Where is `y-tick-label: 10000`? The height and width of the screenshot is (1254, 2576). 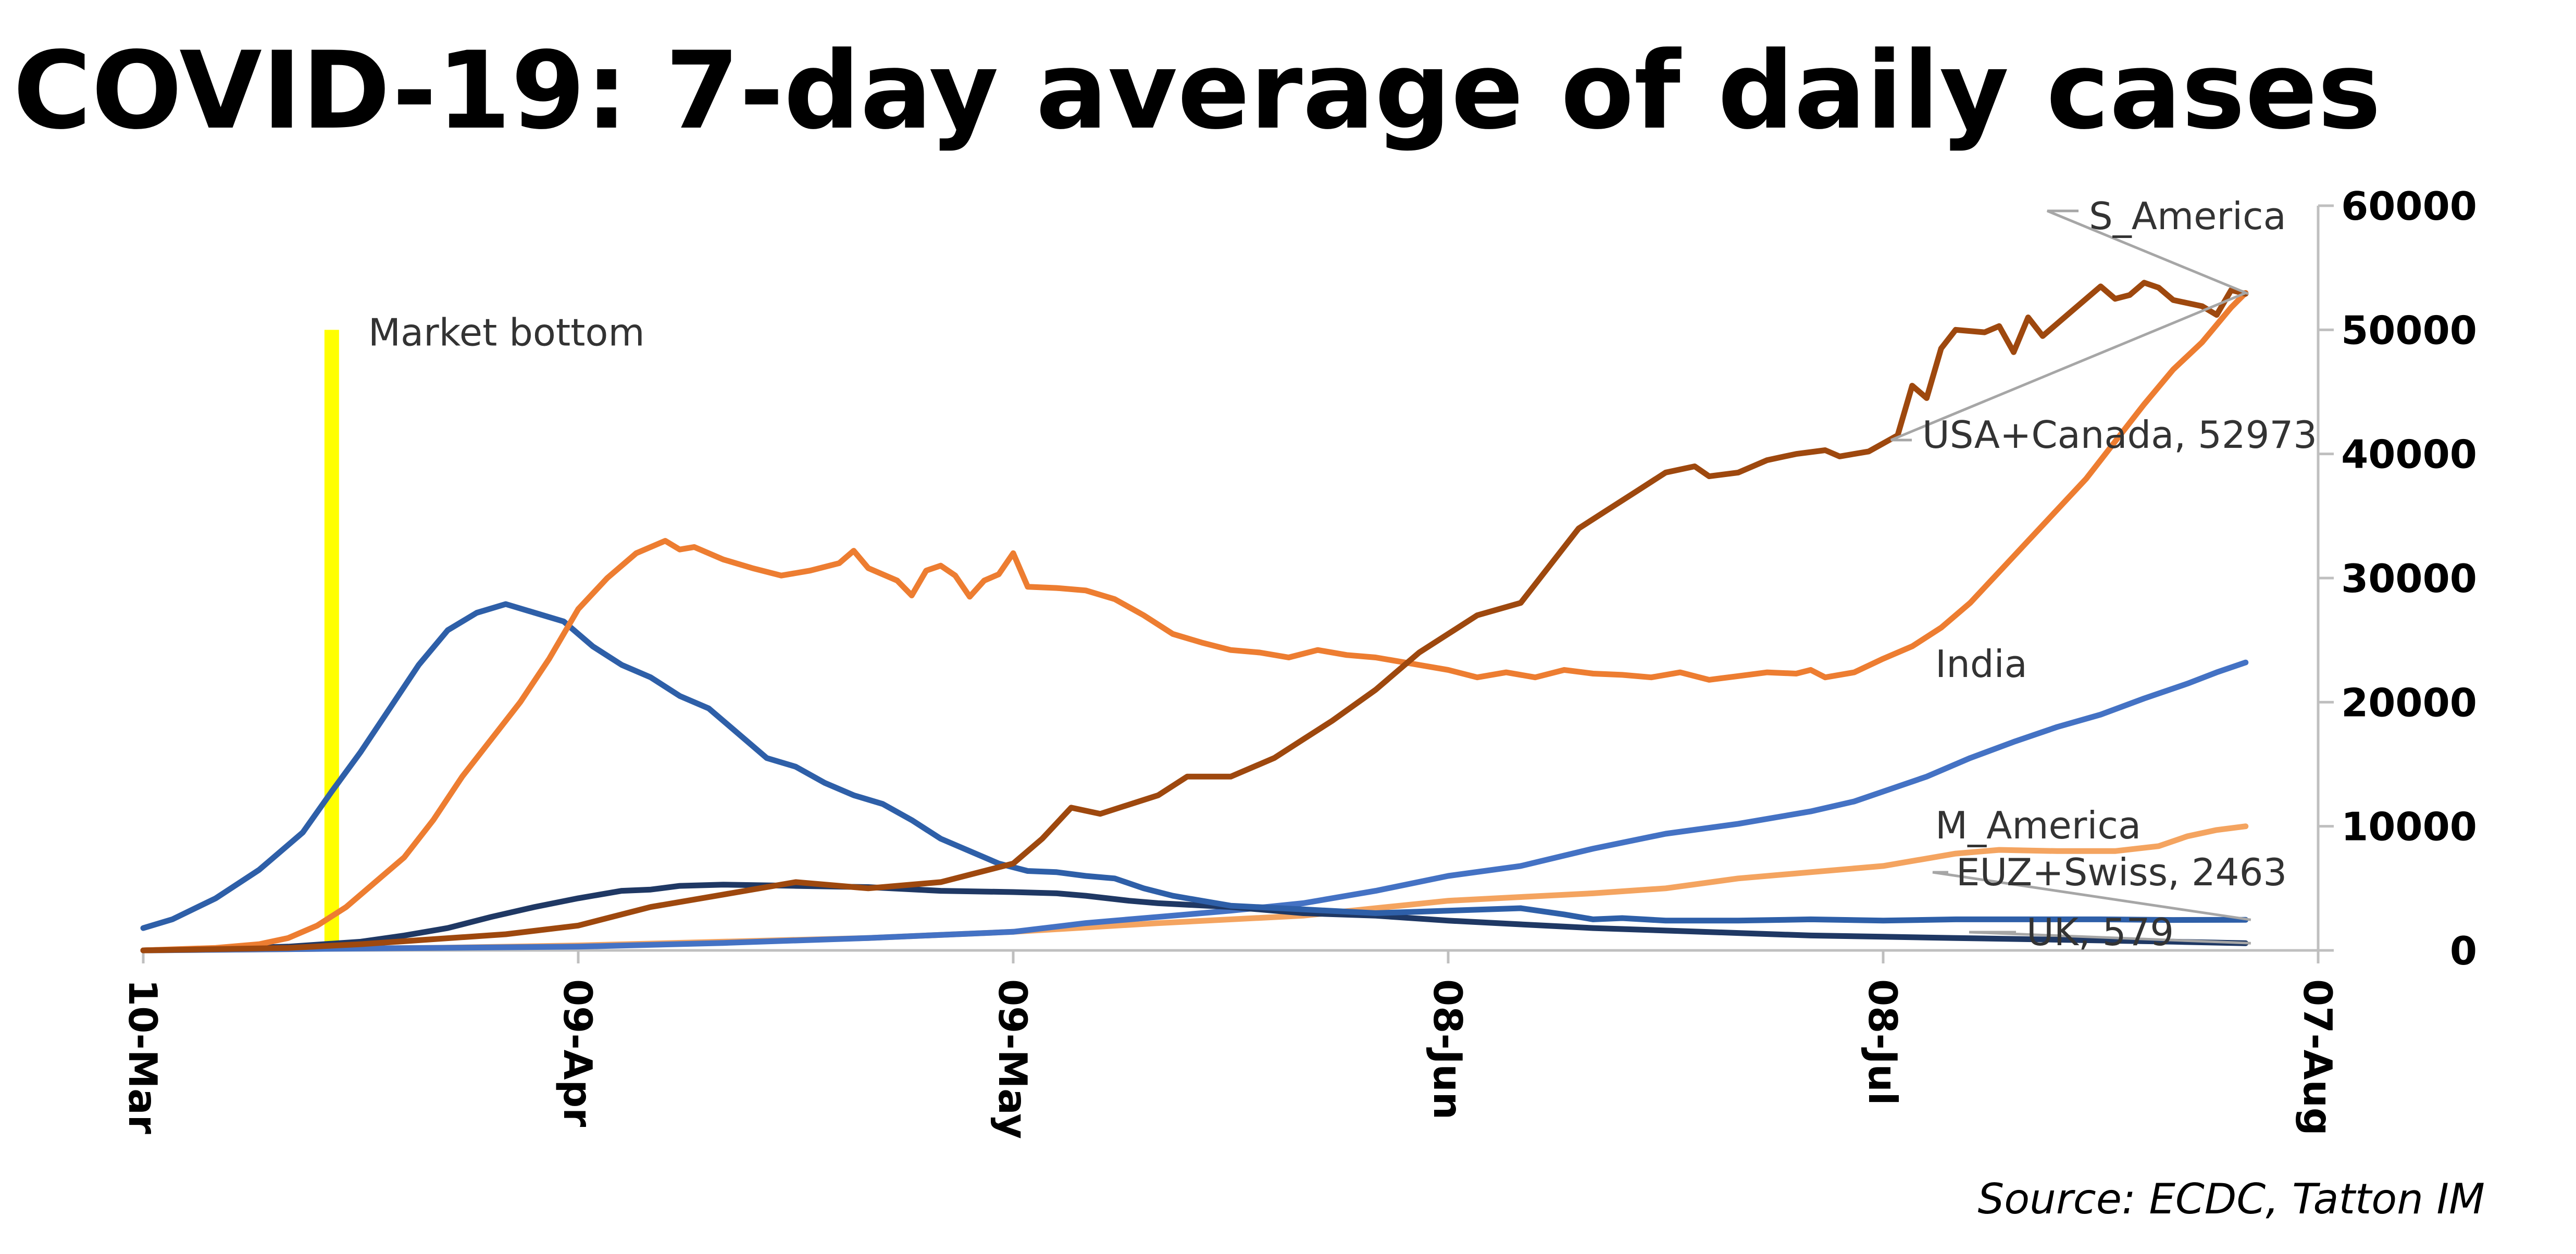 y-tick-label: 10000 is located at coordinates (2409, 827).